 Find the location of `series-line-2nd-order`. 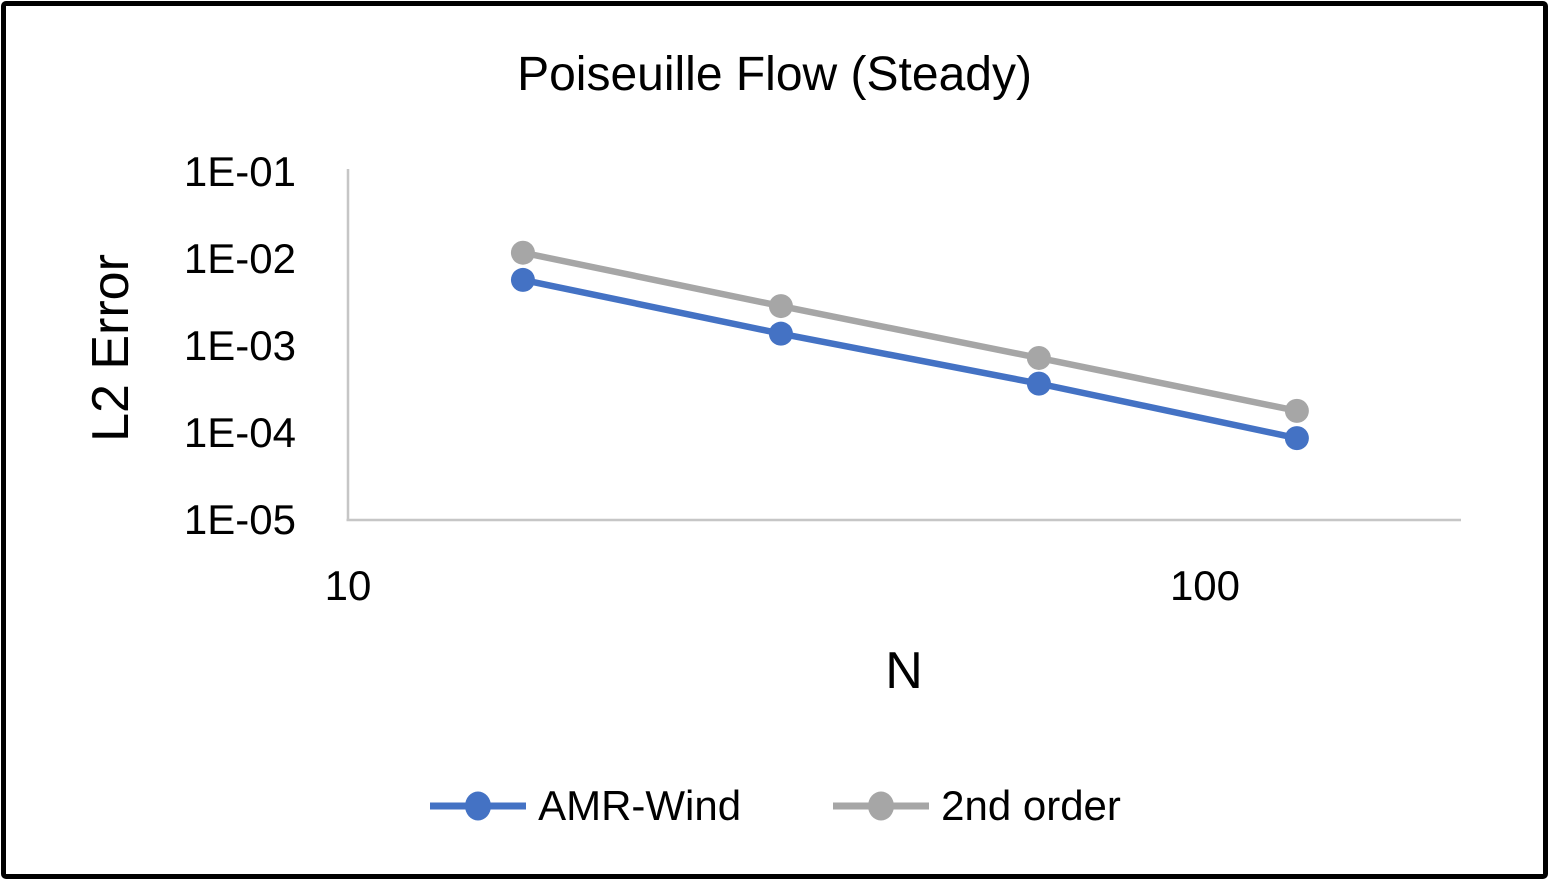

series-line-2nd-order is located at coordinates (910, 332).